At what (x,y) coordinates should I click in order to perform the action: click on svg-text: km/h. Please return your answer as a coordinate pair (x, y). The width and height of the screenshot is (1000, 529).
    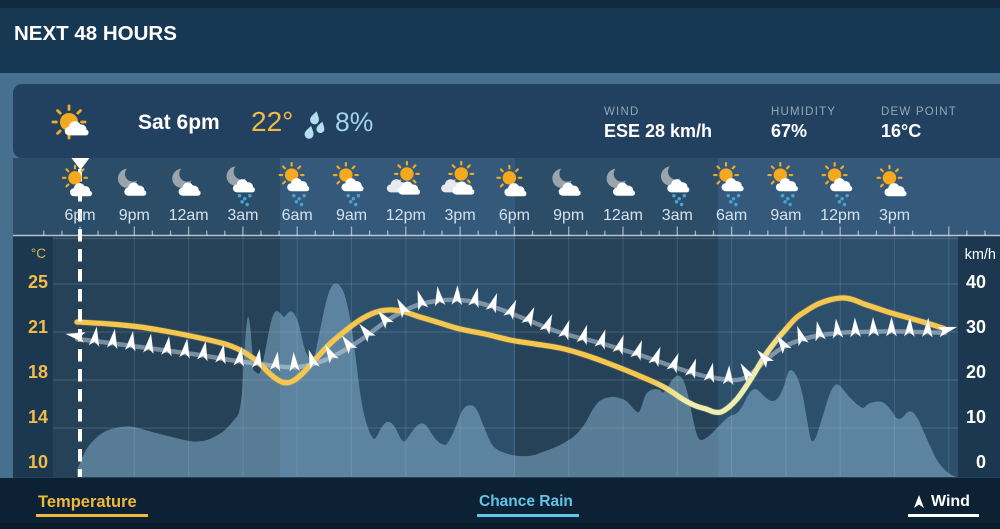
    Looking at the image, I should click on (980, 255).